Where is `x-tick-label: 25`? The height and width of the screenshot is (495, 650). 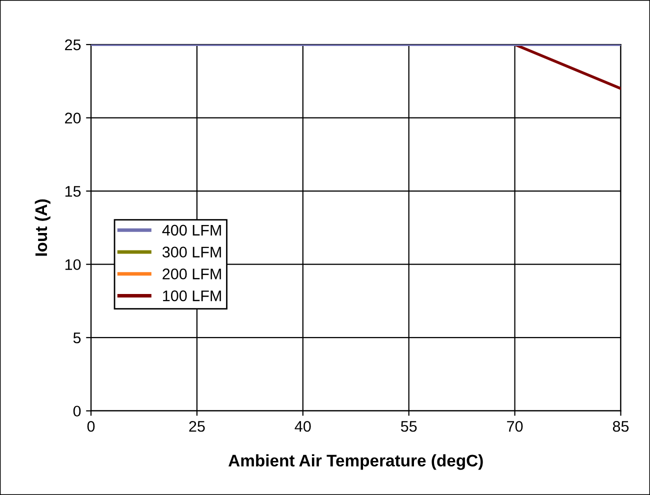 x-tick-label: 25 is located at coordinates (197, 426).